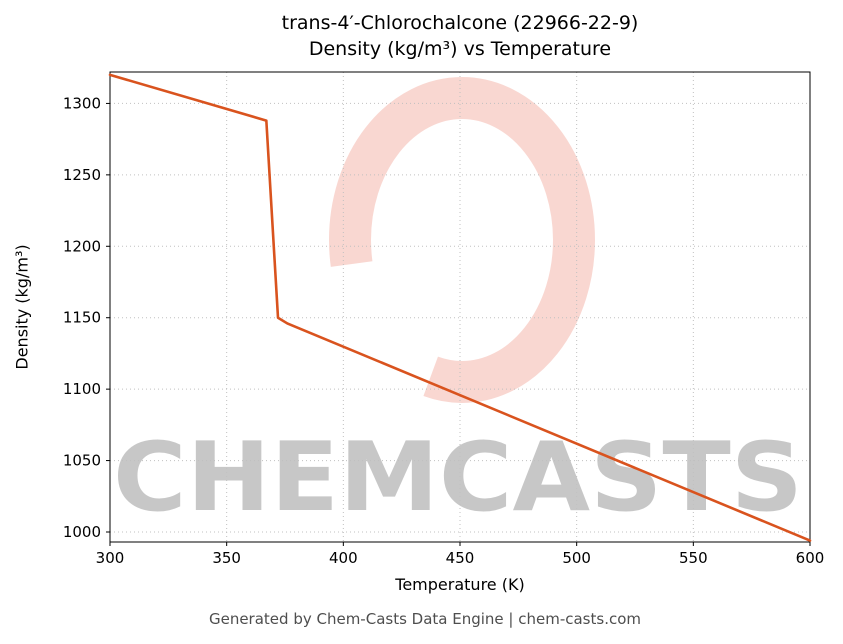 Image resolution: width=843 pixels, height=644 pixels. I want to click on x-tick-label: 550, so click(693, 558).